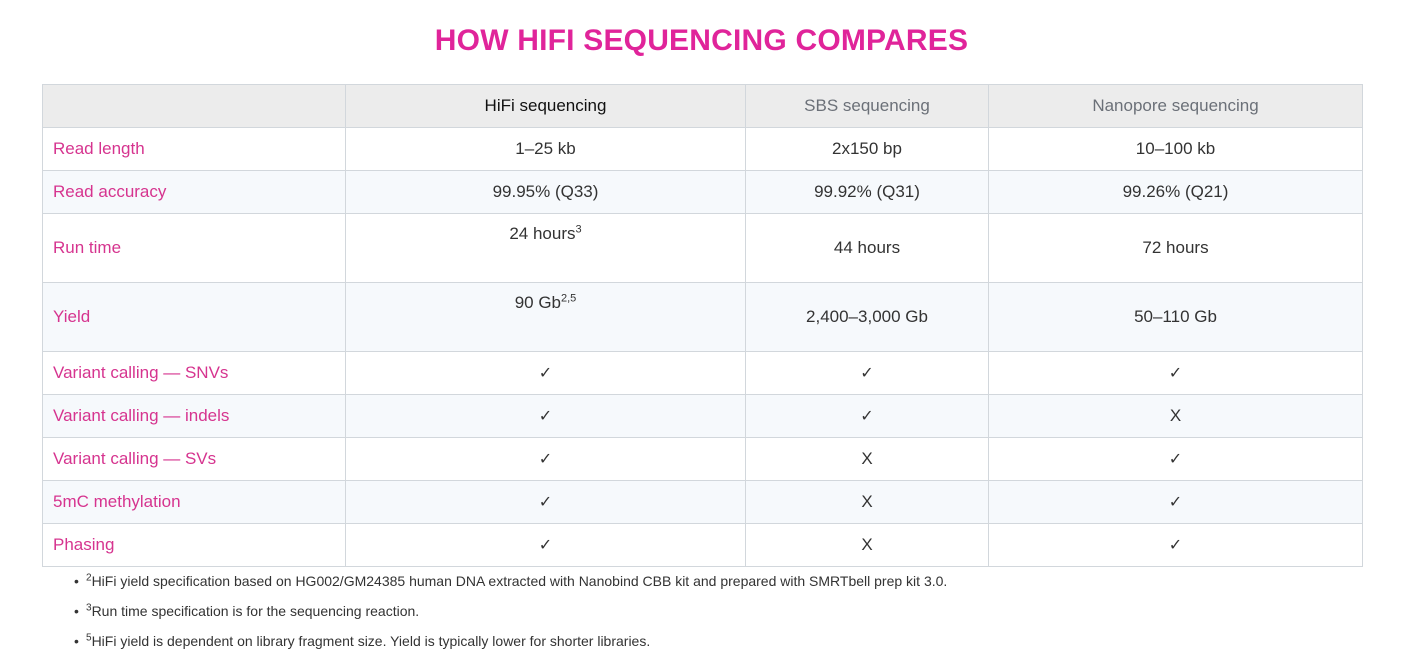  Describe the element at coordinates (89, 638) in the screenshot. I see `footnote-number: 5` at that location.